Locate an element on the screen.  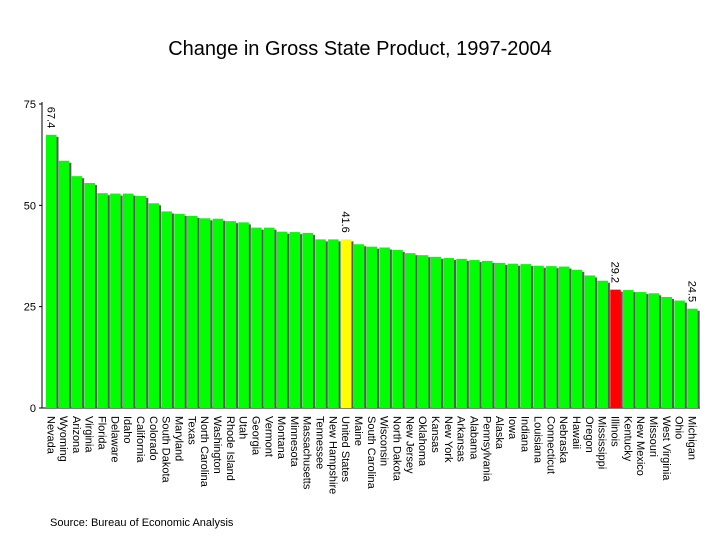
x-tick-label: New Mexico is located at coordinates (640, 446).